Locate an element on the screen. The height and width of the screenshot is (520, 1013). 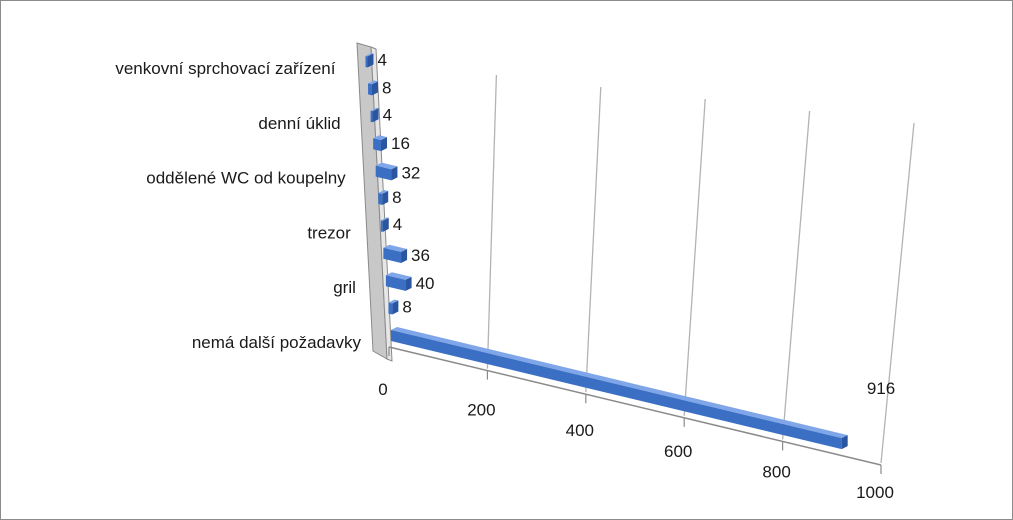
x-tick-label: 600 is located at coordinates (678, 451).